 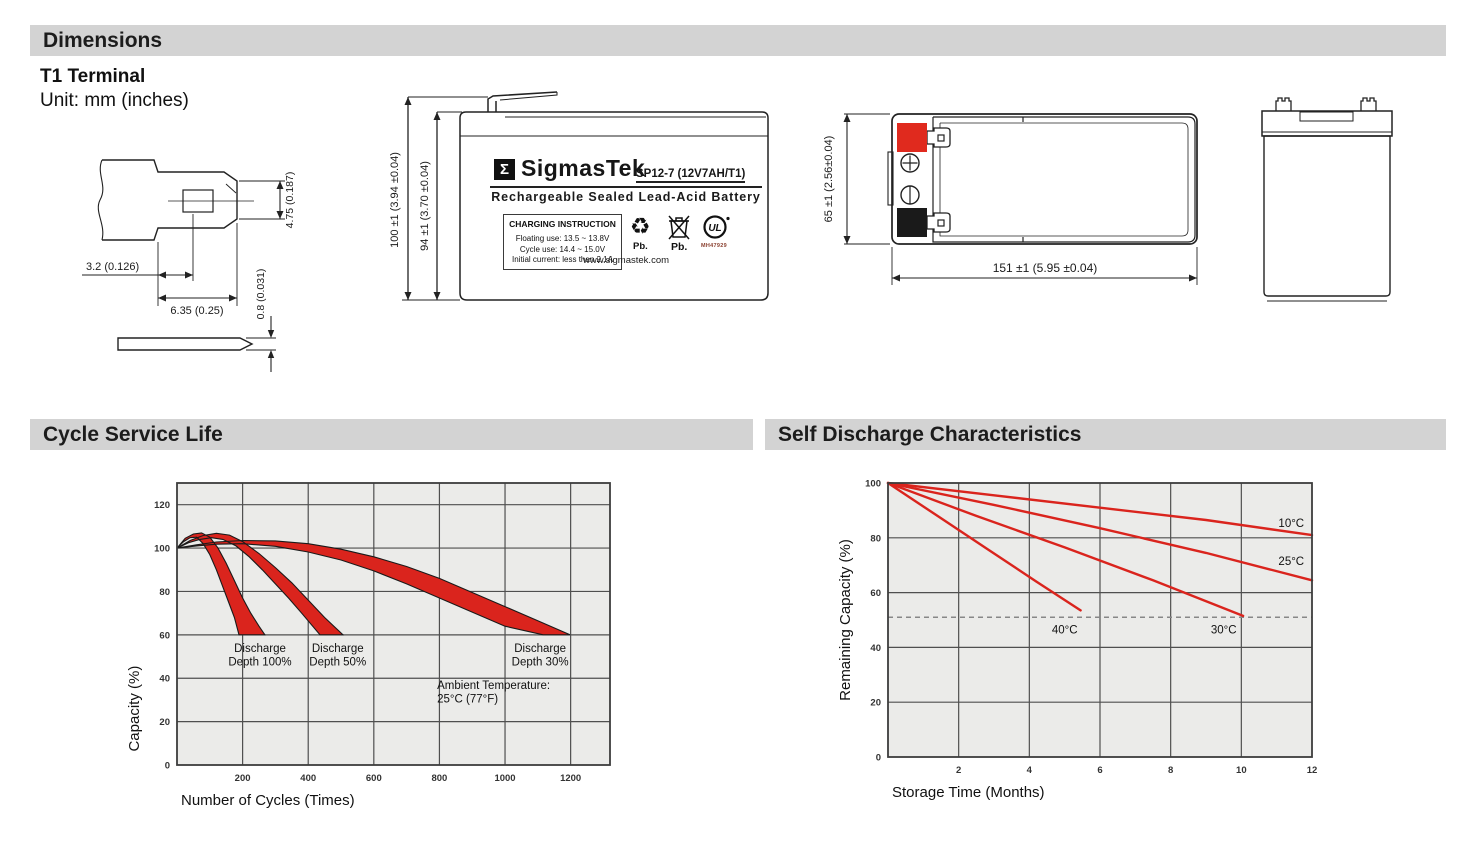 I want to click on pb-recycle-icon: ♻, so click(x=640, y=226).